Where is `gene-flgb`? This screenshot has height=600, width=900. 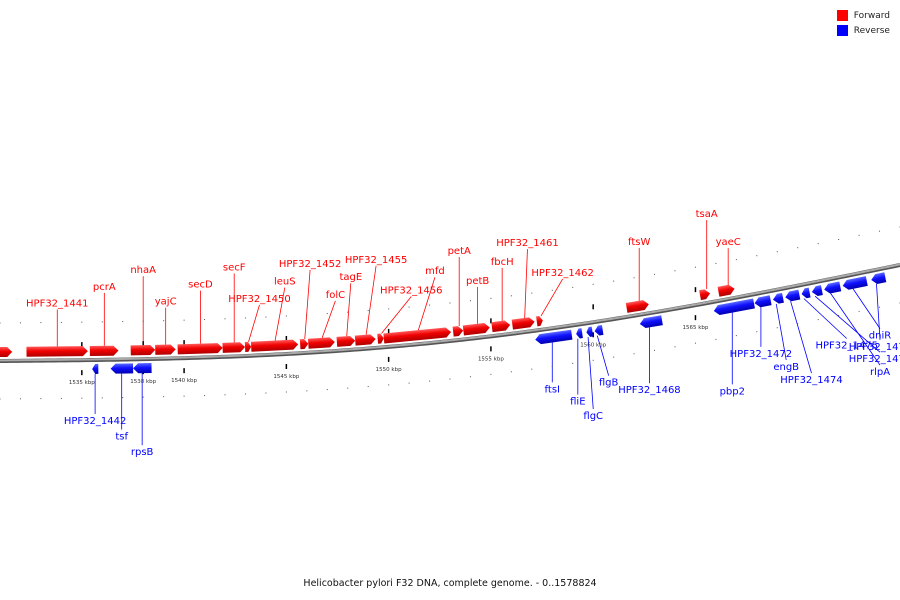 gene-flgb is located at coordinates (599, 330).